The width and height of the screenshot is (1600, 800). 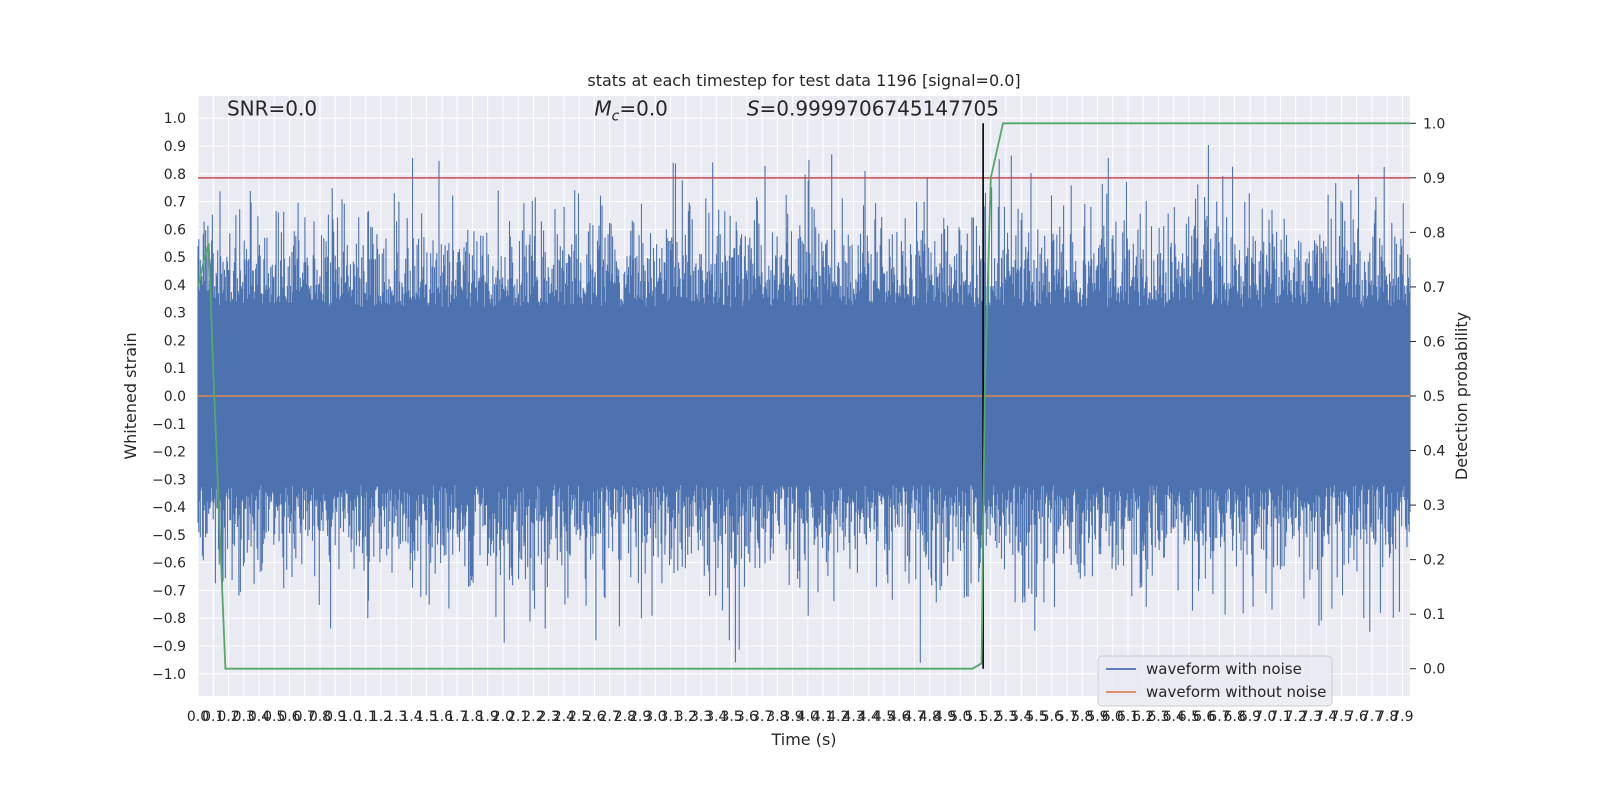 I want to click on x-tick-label: 6.4, so click(x=1174, y=717).